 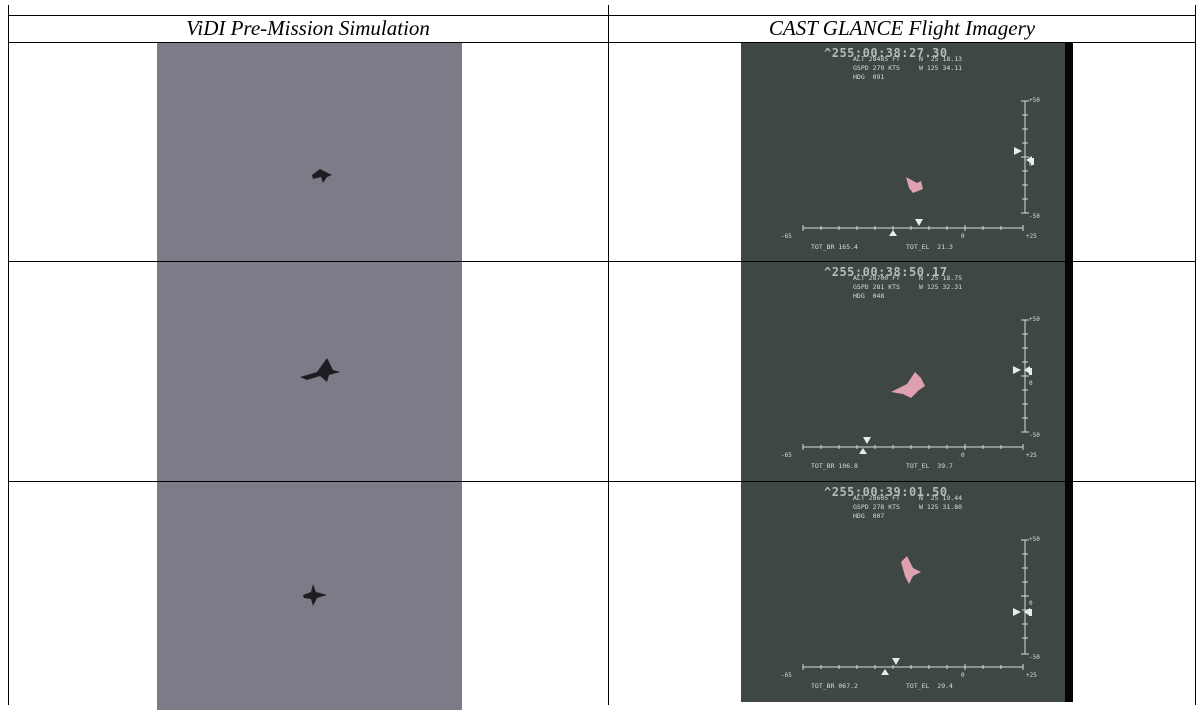 What do you see at coordinates (308, 27) in the screenshot?
I see `header-vidi-simulation: ViDI Pre-Mission Simulation` at bounding box center [308, 27].